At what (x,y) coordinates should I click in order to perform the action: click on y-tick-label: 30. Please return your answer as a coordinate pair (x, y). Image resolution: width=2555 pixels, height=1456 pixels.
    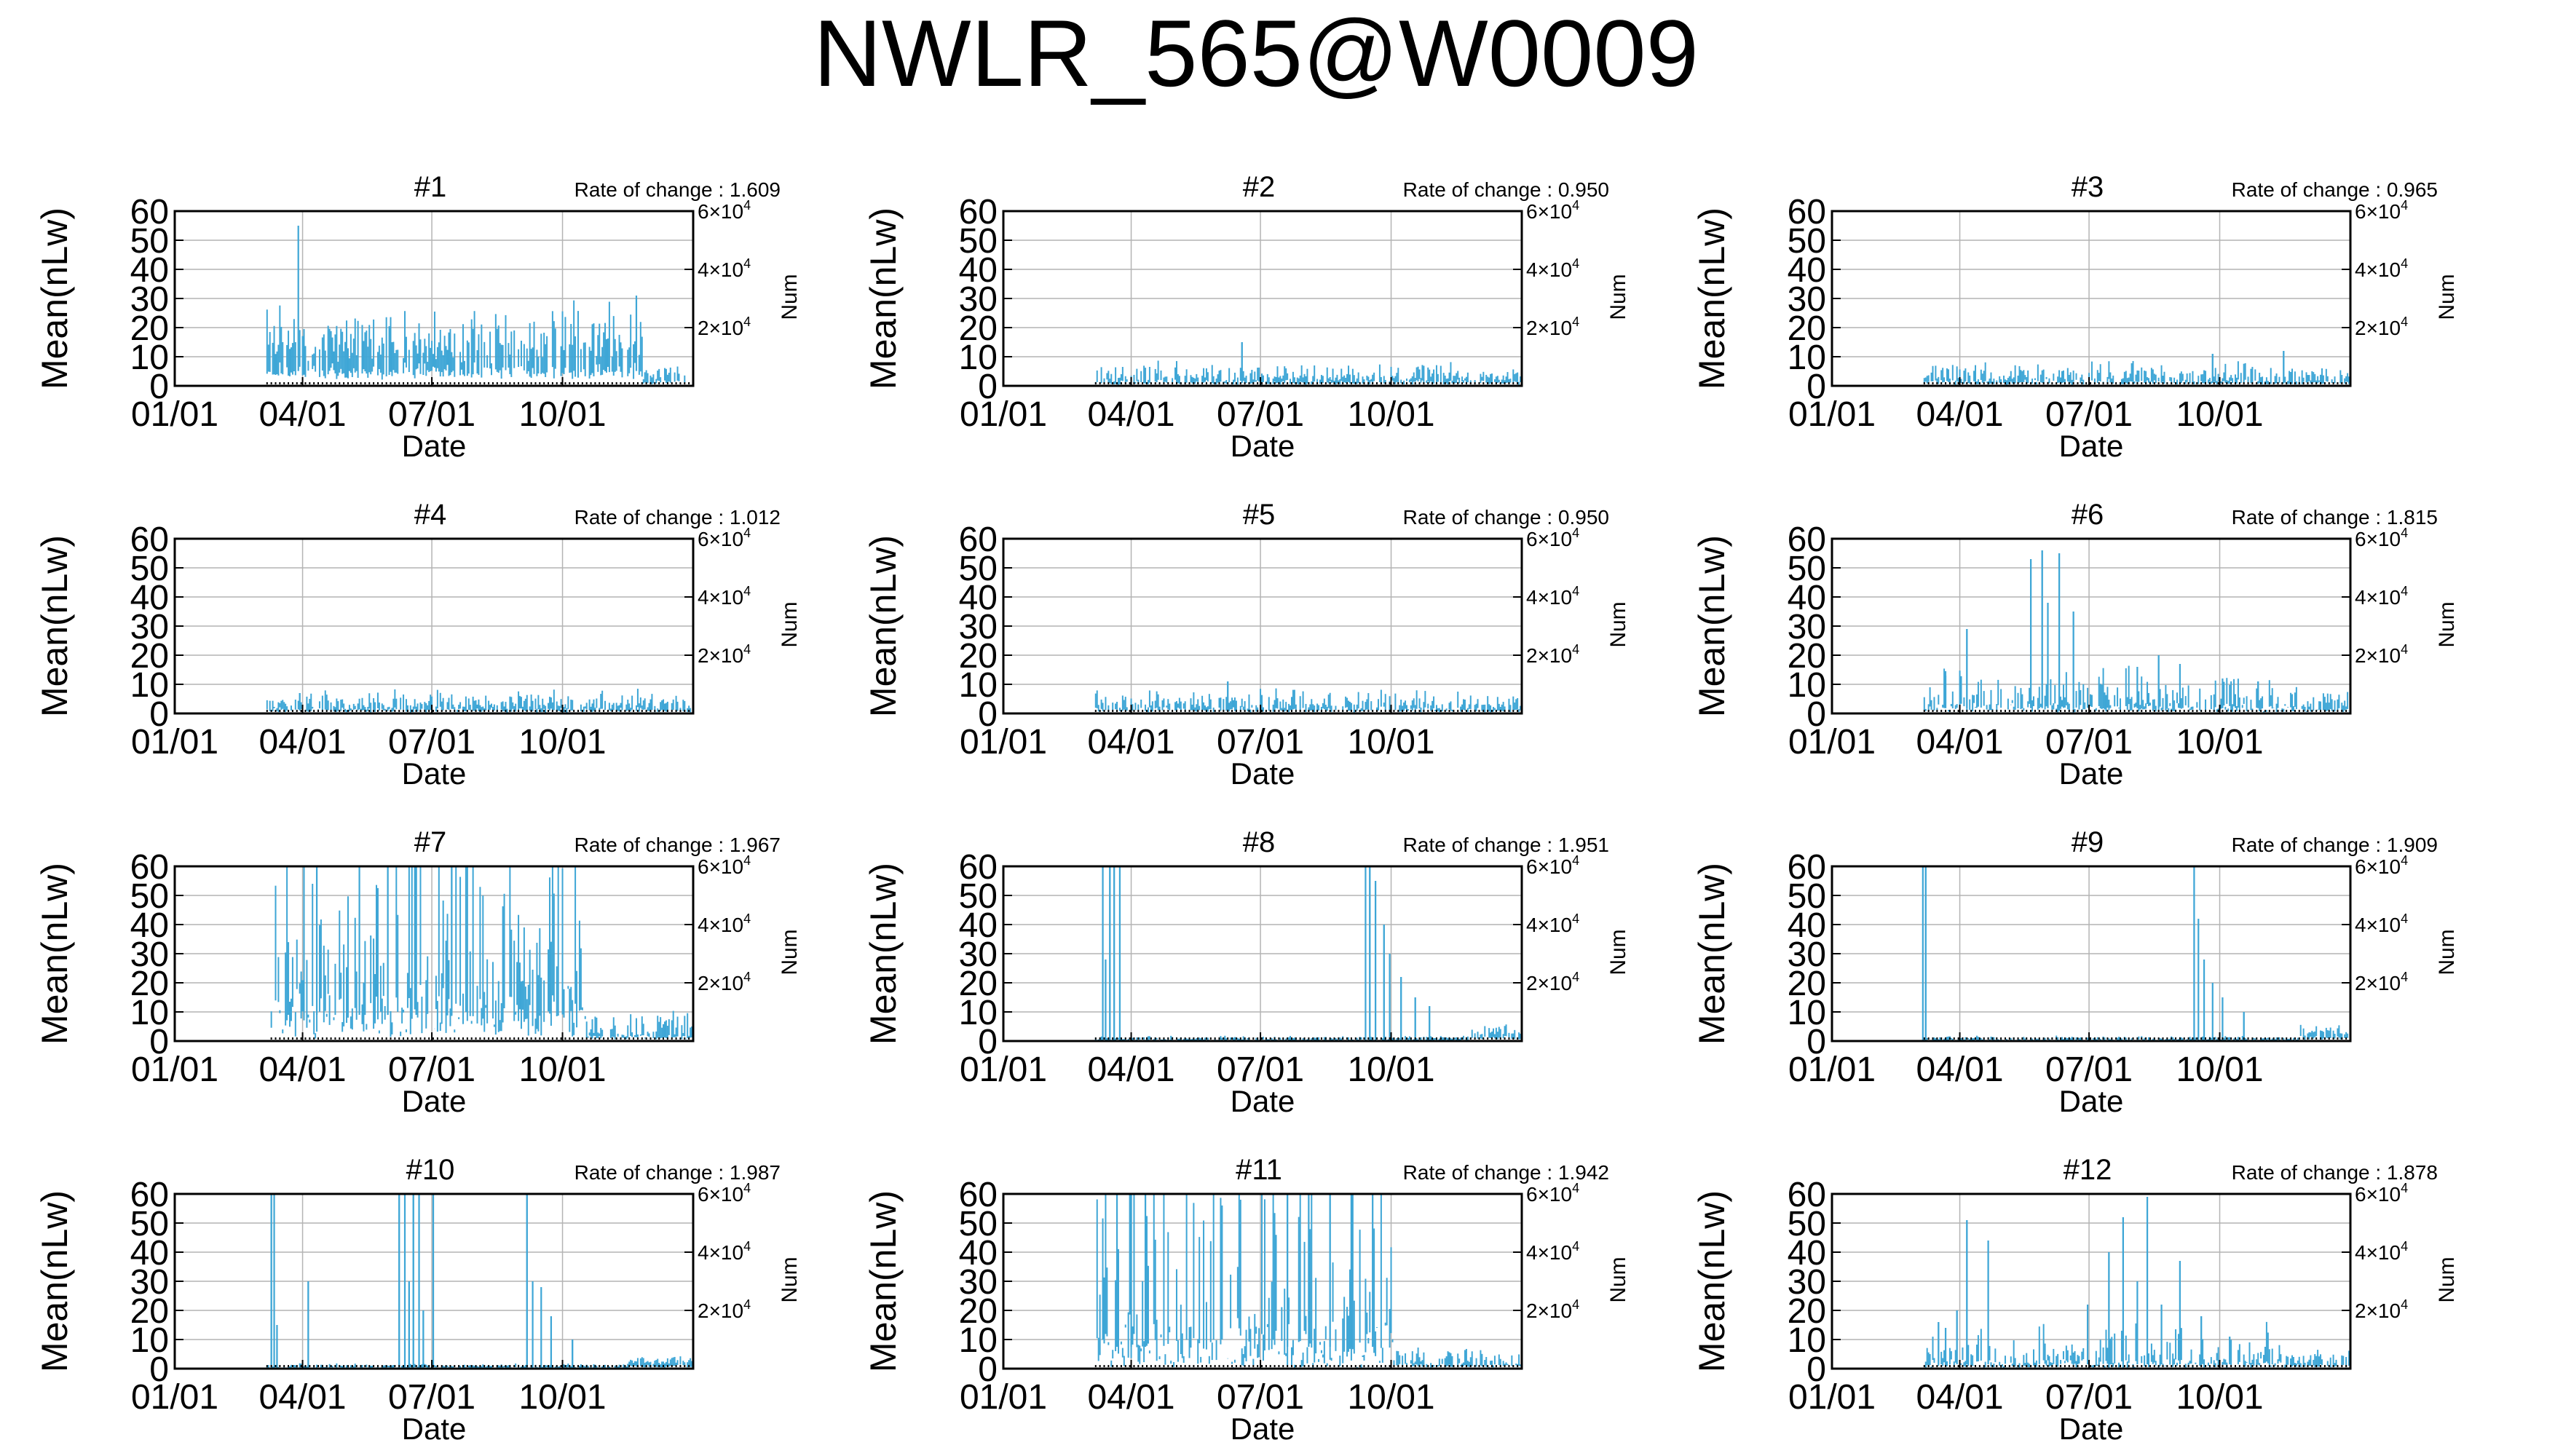
    Looking at the image, I should click on (978, 627).